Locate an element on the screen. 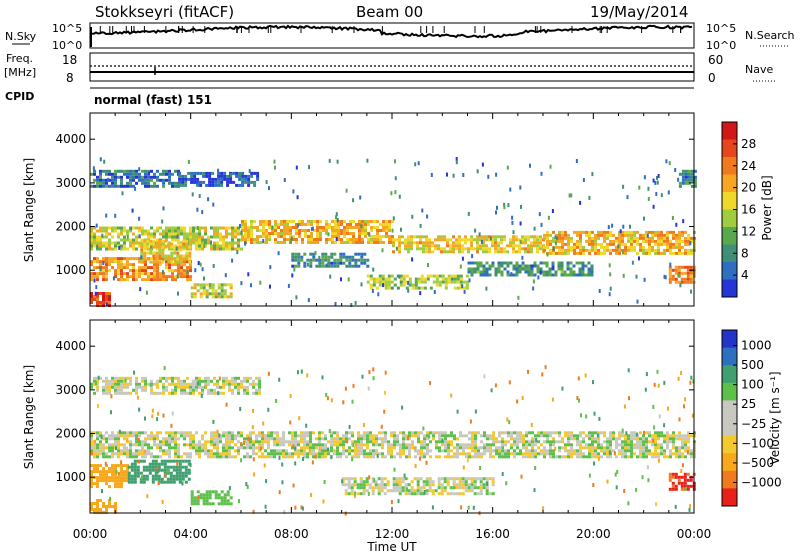 The height and width of the screenshot is (554, 800). power-colorbar-label: Power [dB] is located at coordinates (767, 207).